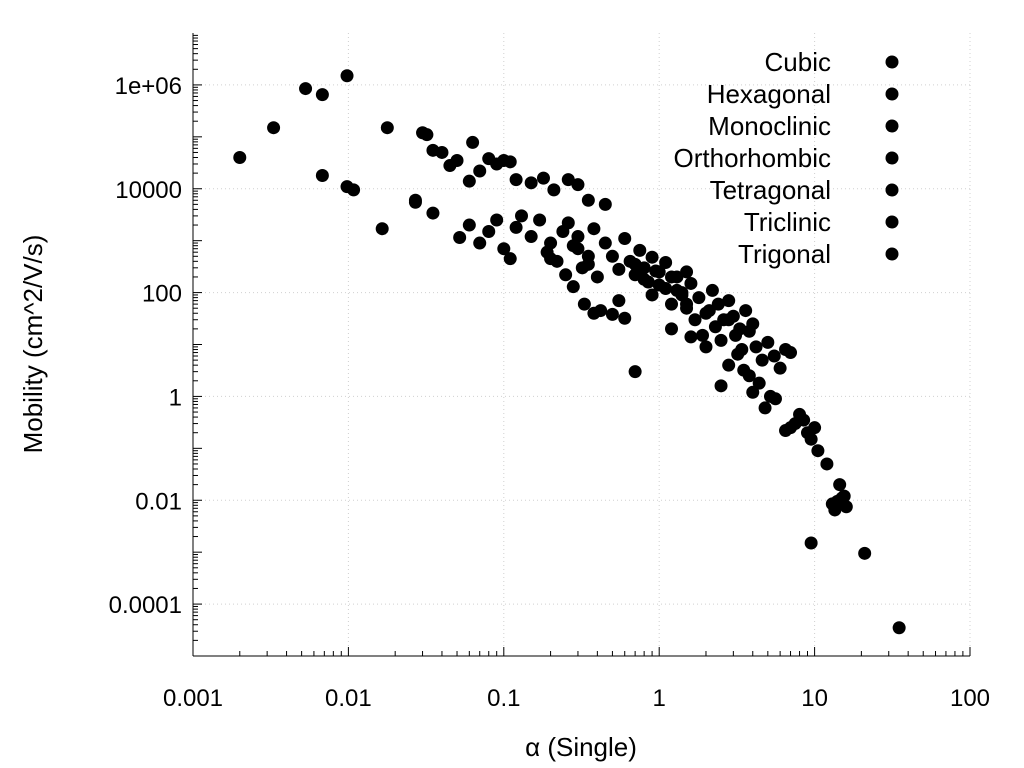  What do you see at coordinates (970, 698) in the screenshot?
I see `x-tick-label: 100` at bounding box center [970, 698].